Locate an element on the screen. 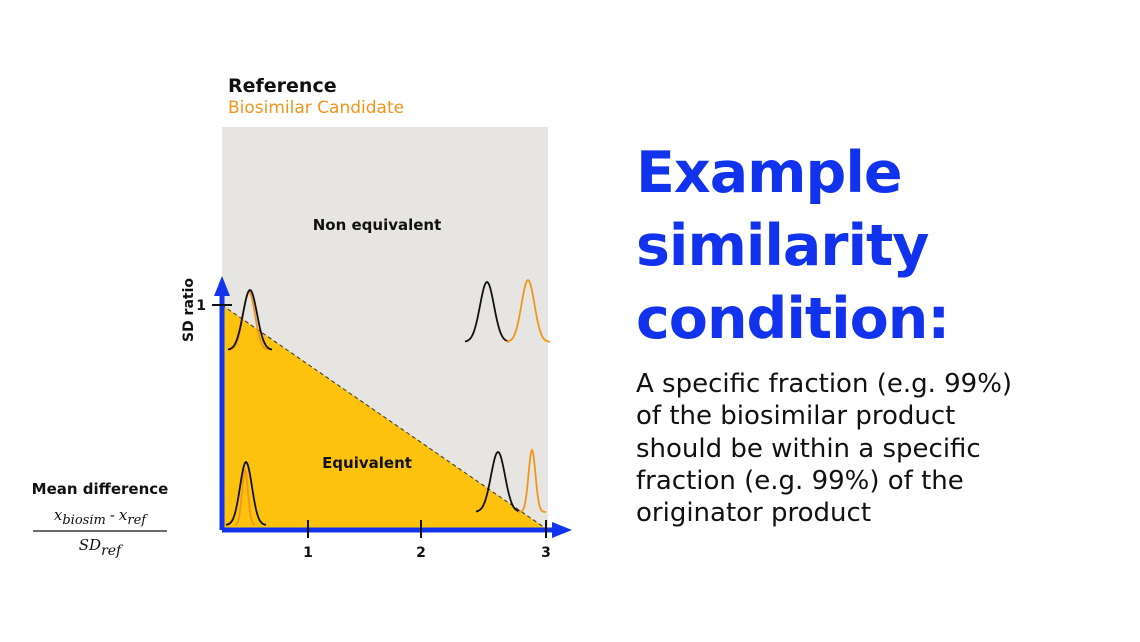  x-tick-label: 1 is located at coordinates (308, 553).